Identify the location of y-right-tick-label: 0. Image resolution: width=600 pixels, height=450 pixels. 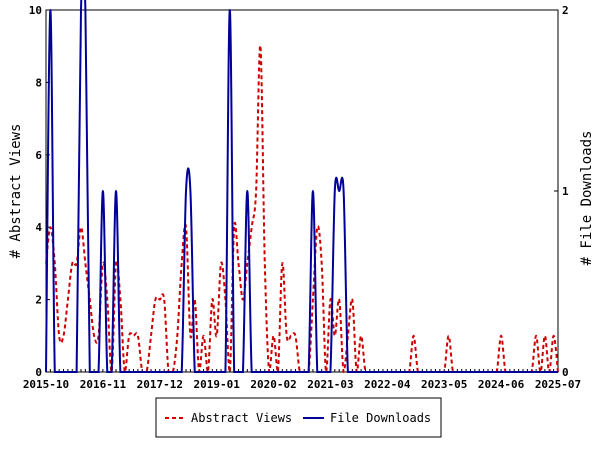
(565, 372).